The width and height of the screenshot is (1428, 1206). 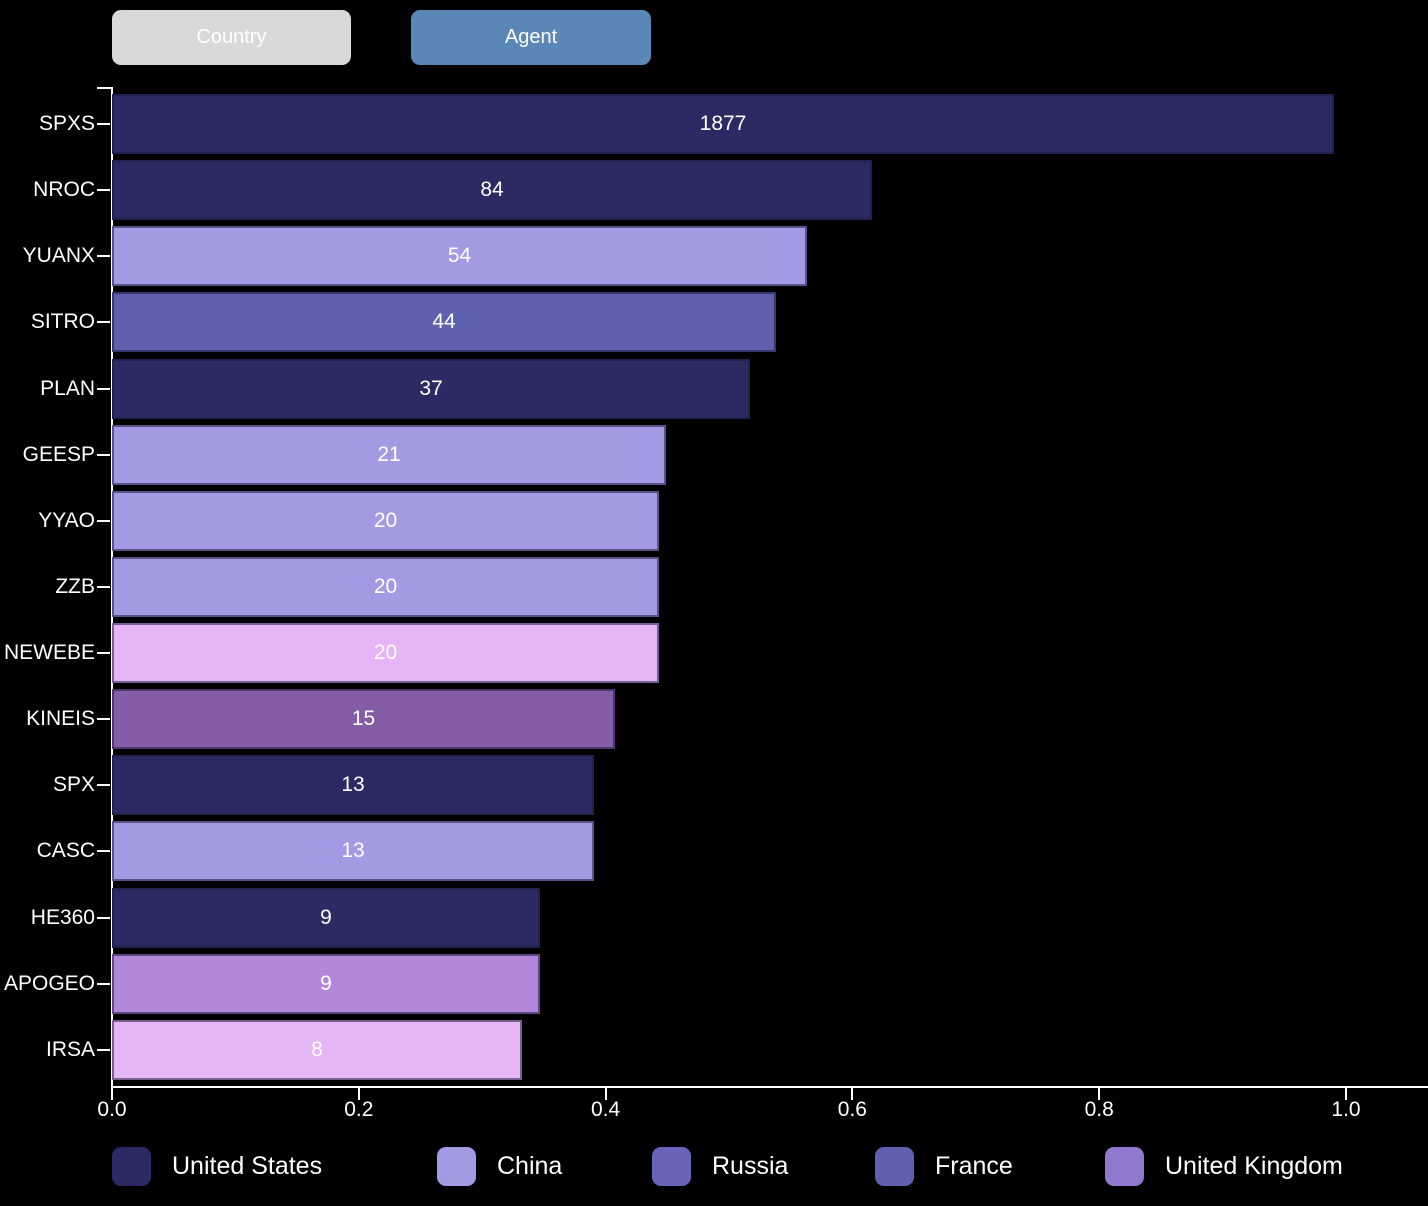 What do you see at coordinates (852, 1109) in the screenshot?
I see `x-axis-tick-label: 0.6` at bounding box center [852, 1109].